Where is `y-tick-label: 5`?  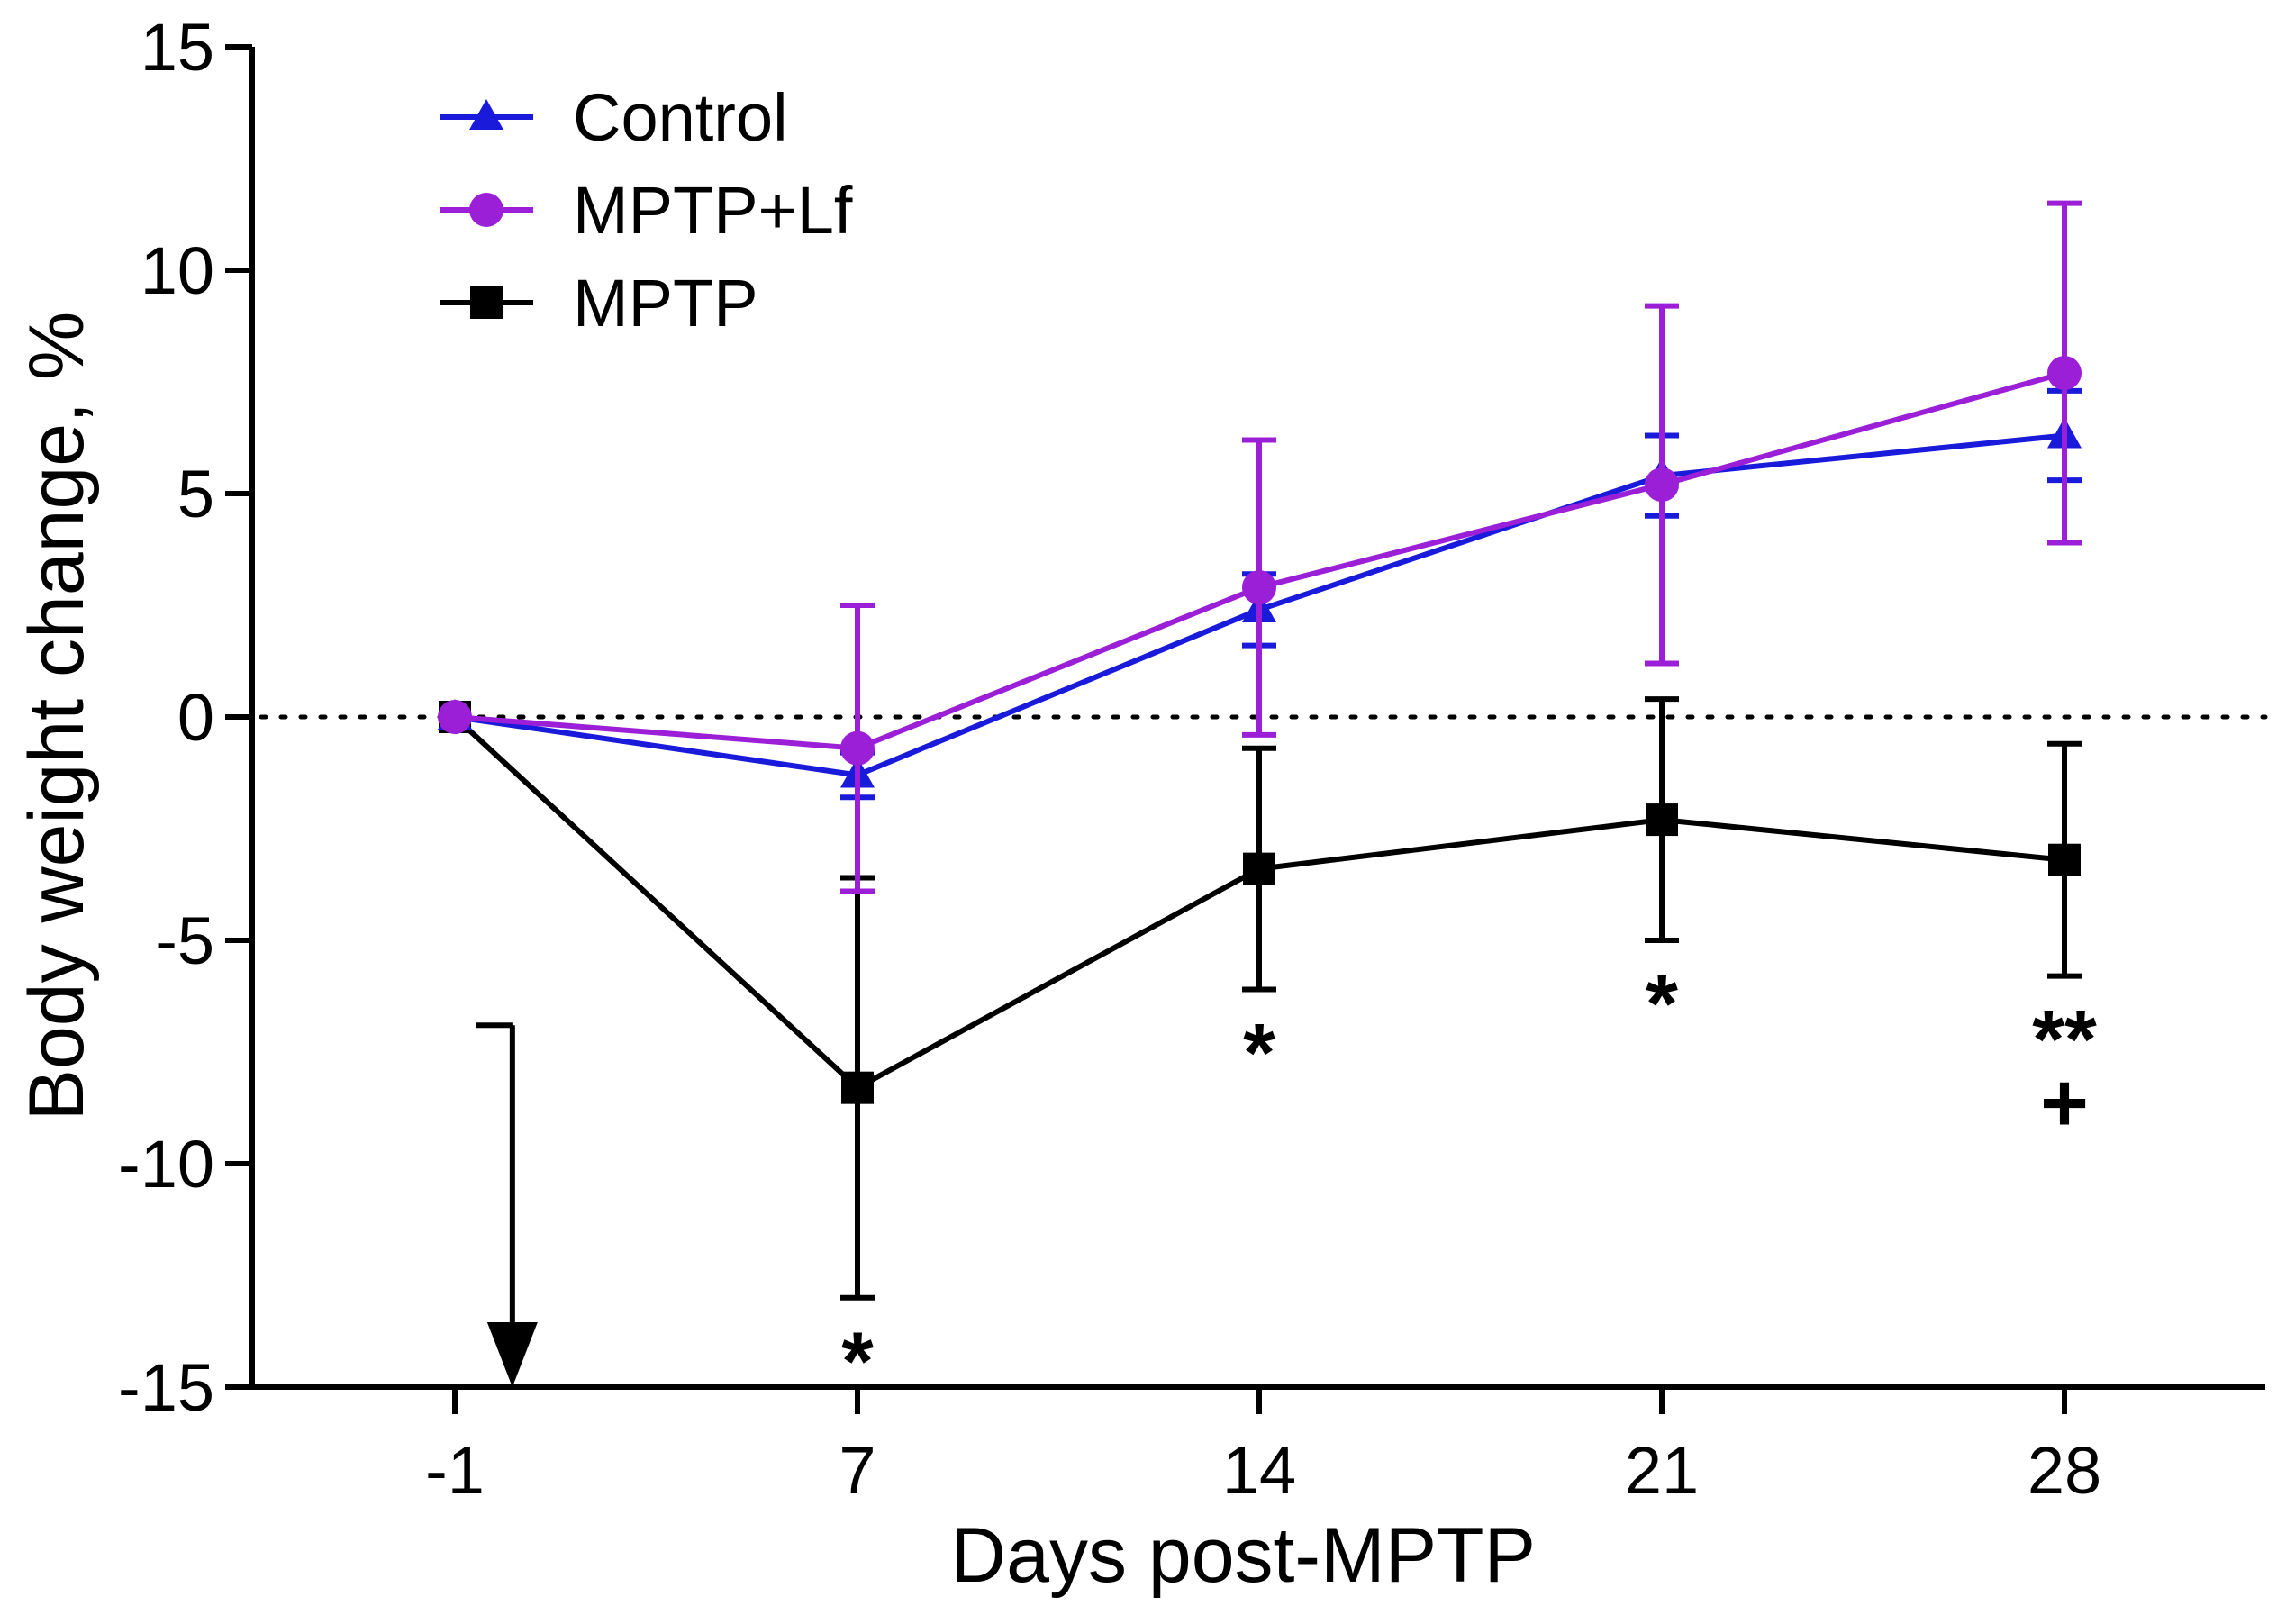
y-tick-label: 5 is located at coordinates (195, 494).